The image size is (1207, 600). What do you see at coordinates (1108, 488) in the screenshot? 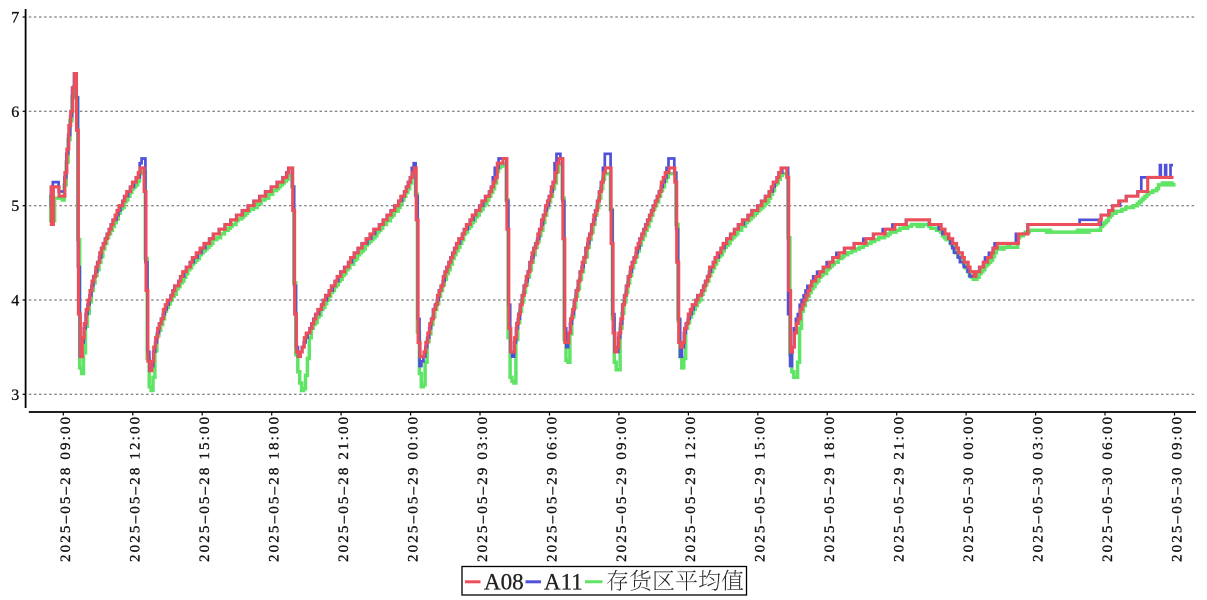
I see `svg-text: 2025–05–30 06:00` at bounding box center [1108, 488].